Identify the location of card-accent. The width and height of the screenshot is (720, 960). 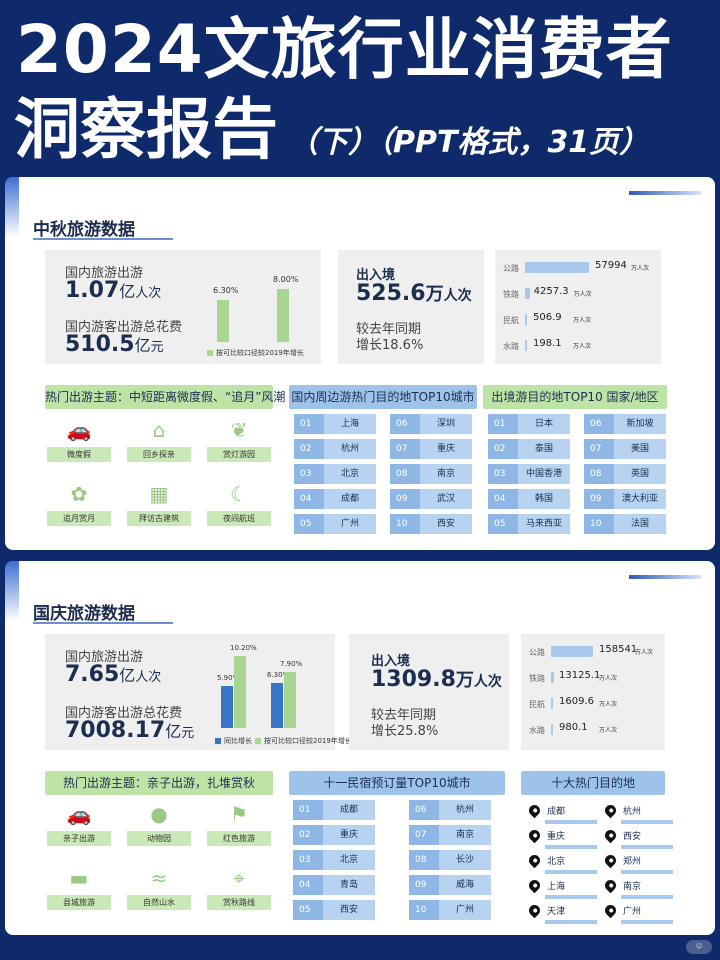
(12, 591).